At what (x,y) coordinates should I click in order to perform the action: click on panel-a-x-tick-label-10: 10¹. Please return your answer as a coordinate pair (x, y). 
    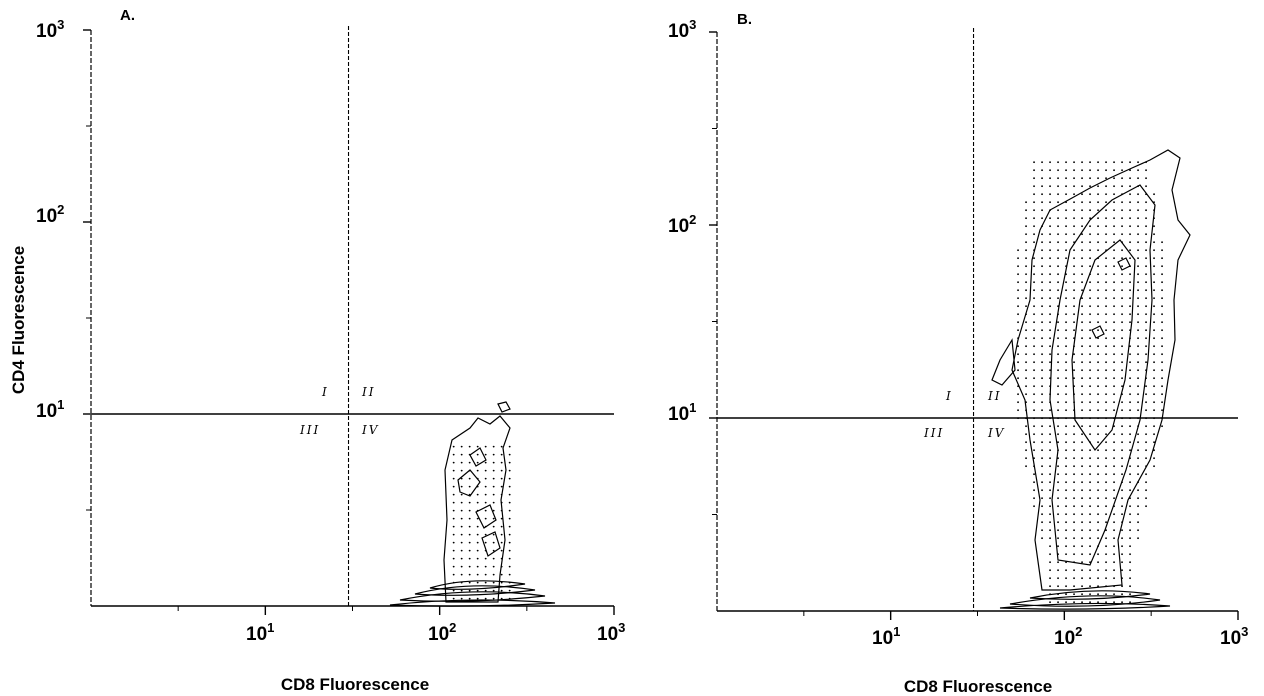
    Looking at the image, I should click on (260, 632).